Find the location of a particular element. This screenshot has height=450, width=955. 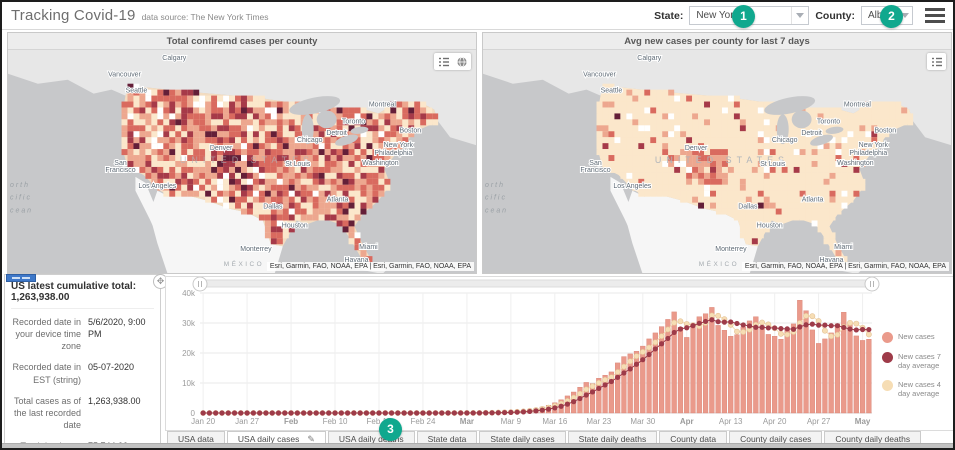

svg-text: Mar 23 is located at coordinates (598, 421).